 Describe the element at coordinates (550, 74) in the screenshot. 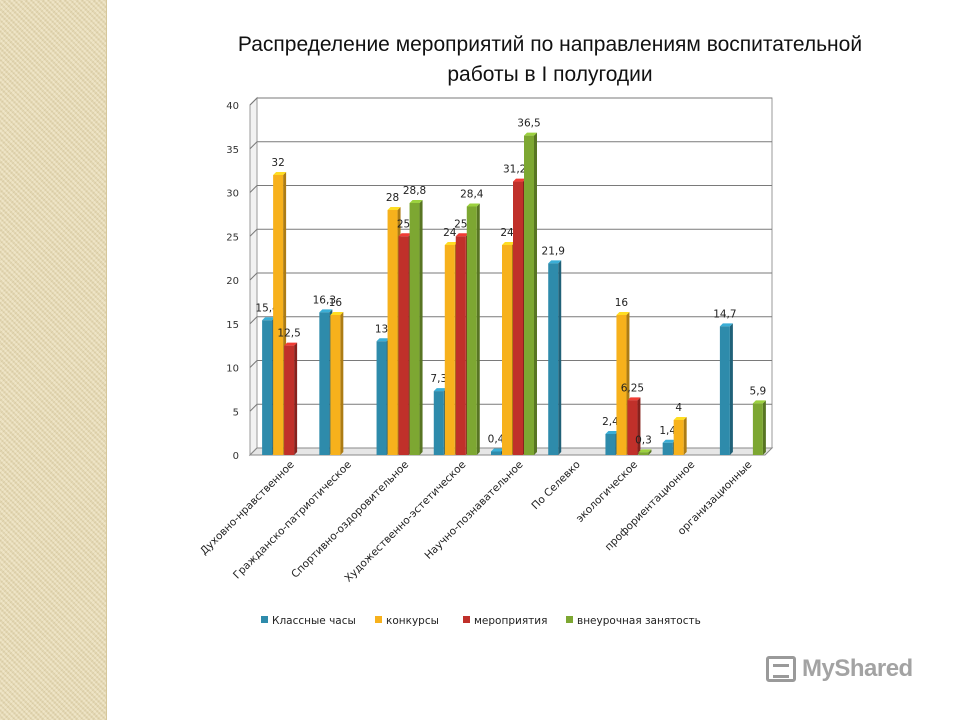

I see `chart-title-line-2: работы в I полугодии` at that location.